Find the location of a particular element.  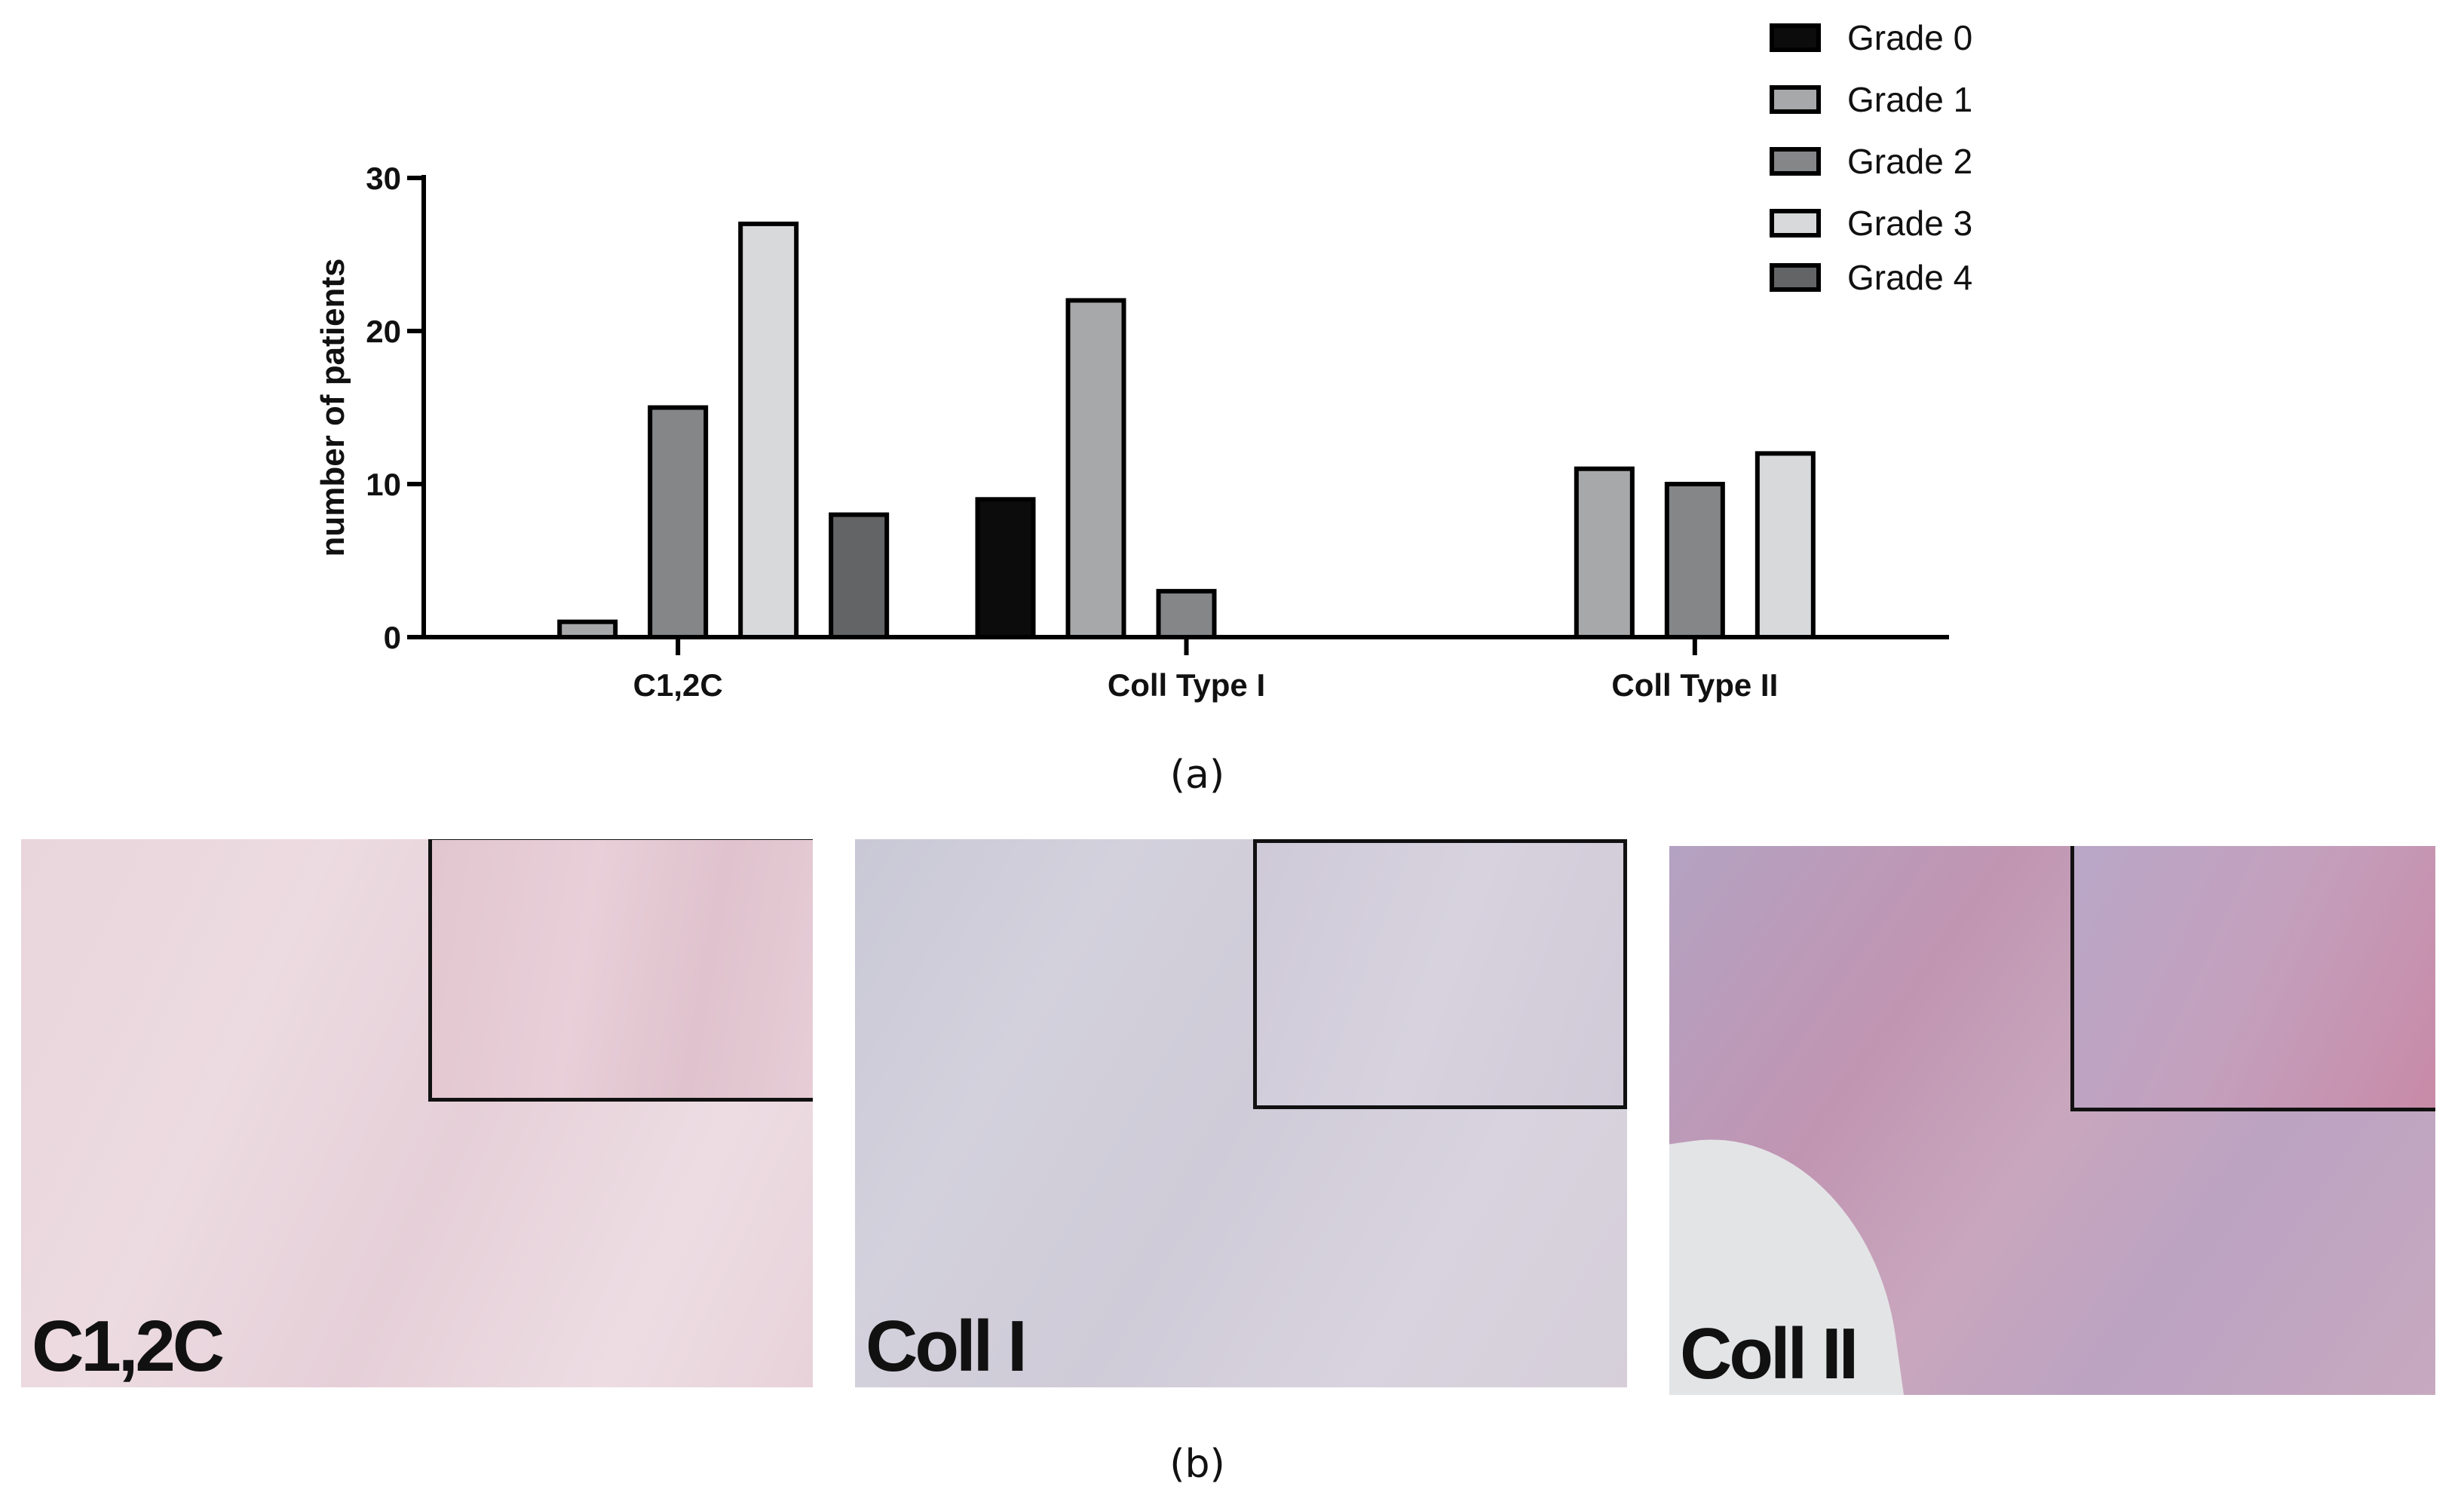

inset-coll-ii is located at coordinates (2252, 978).